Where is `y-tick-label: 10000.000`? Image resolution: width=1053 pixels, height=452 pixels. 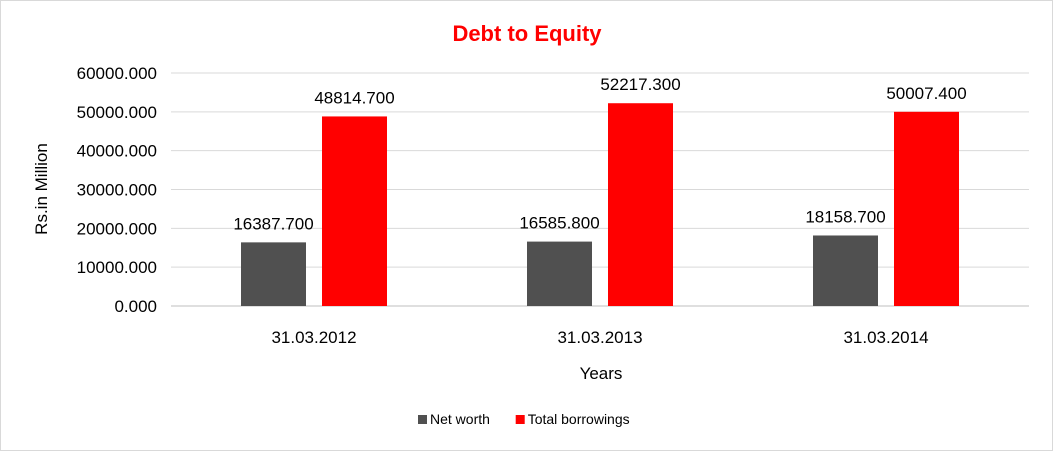
y-tick-label: 10000.000 is located at coordinates (117, 267).